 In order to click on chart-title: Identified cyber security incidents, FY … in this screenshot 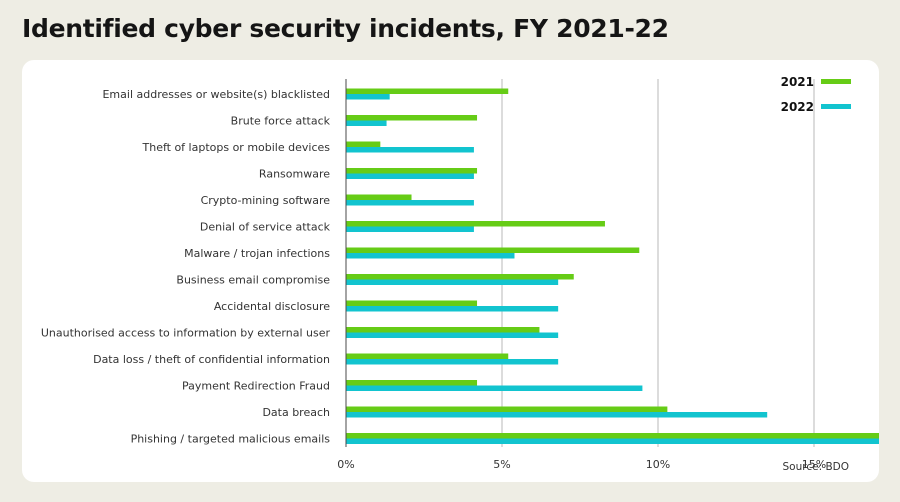, I will do `click(345, 28)`.